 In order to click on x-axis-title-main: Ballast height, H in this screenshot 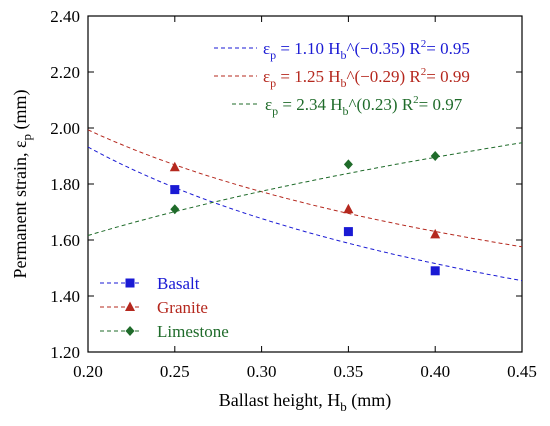, I will do `click(279, 400)`.